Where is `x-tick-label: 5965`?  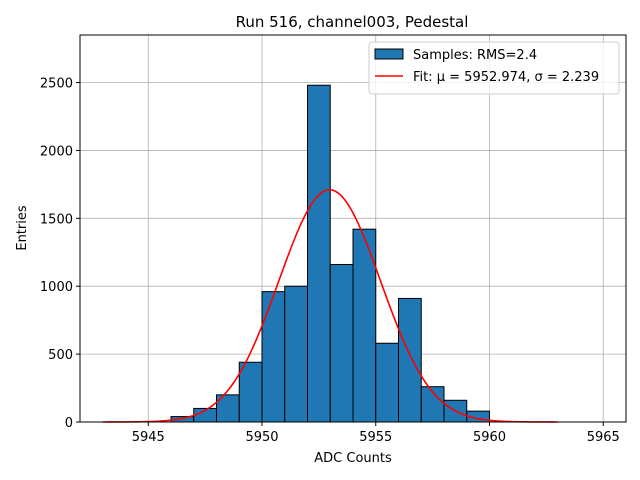 x-tick-label: 5965 is located at coordinates (603, 437).